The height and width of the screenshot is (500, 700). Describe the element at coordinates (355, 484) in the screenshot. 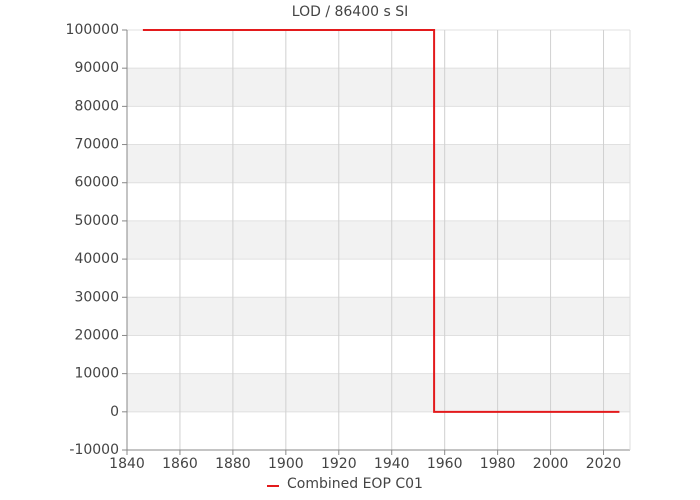

I see `legend-label: Combined EOP C01` at that location.